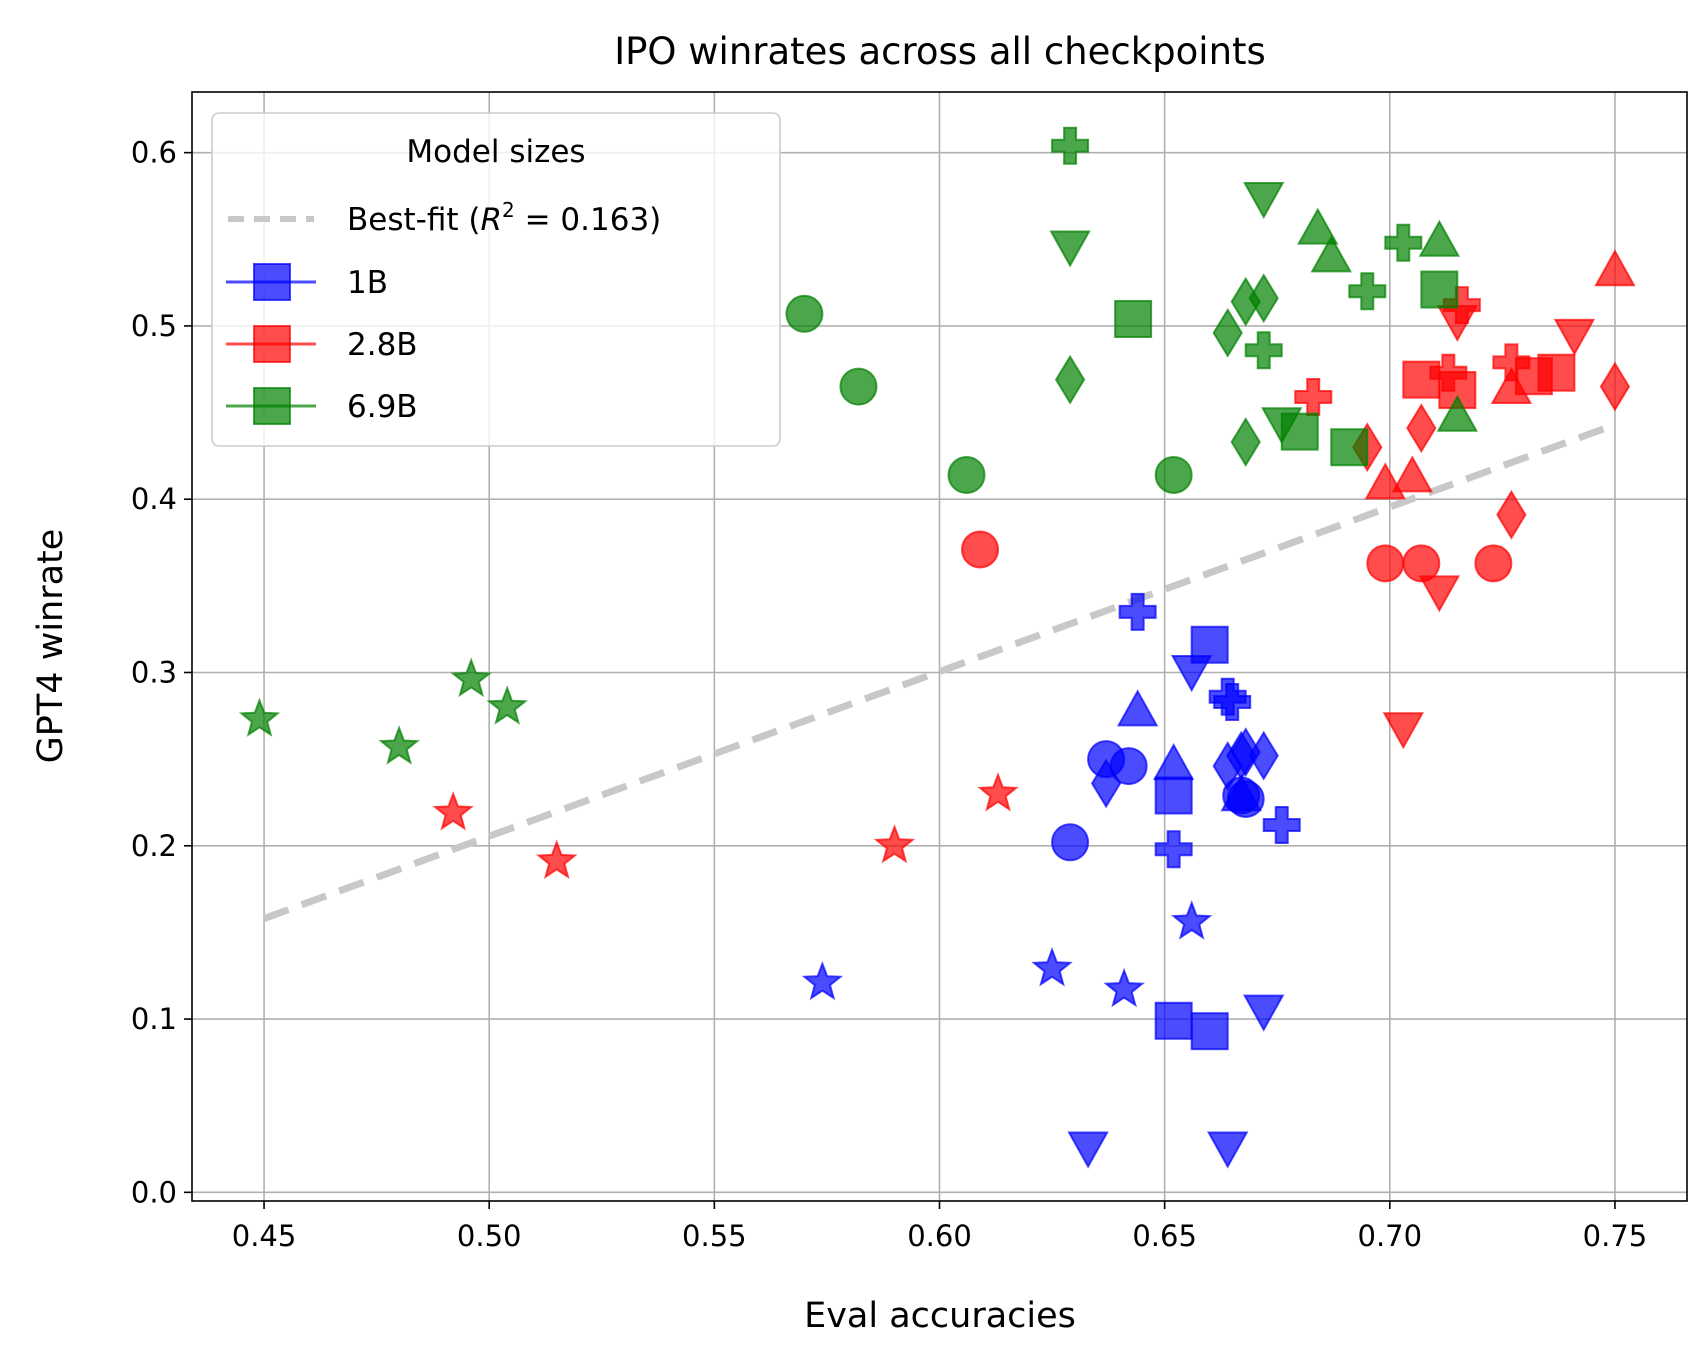 This screenshot has height=1367, width=1708. Describe the element at coordinates (154, 1019) in the screenshot. I see `y-tick-label: 0.1` at that location.